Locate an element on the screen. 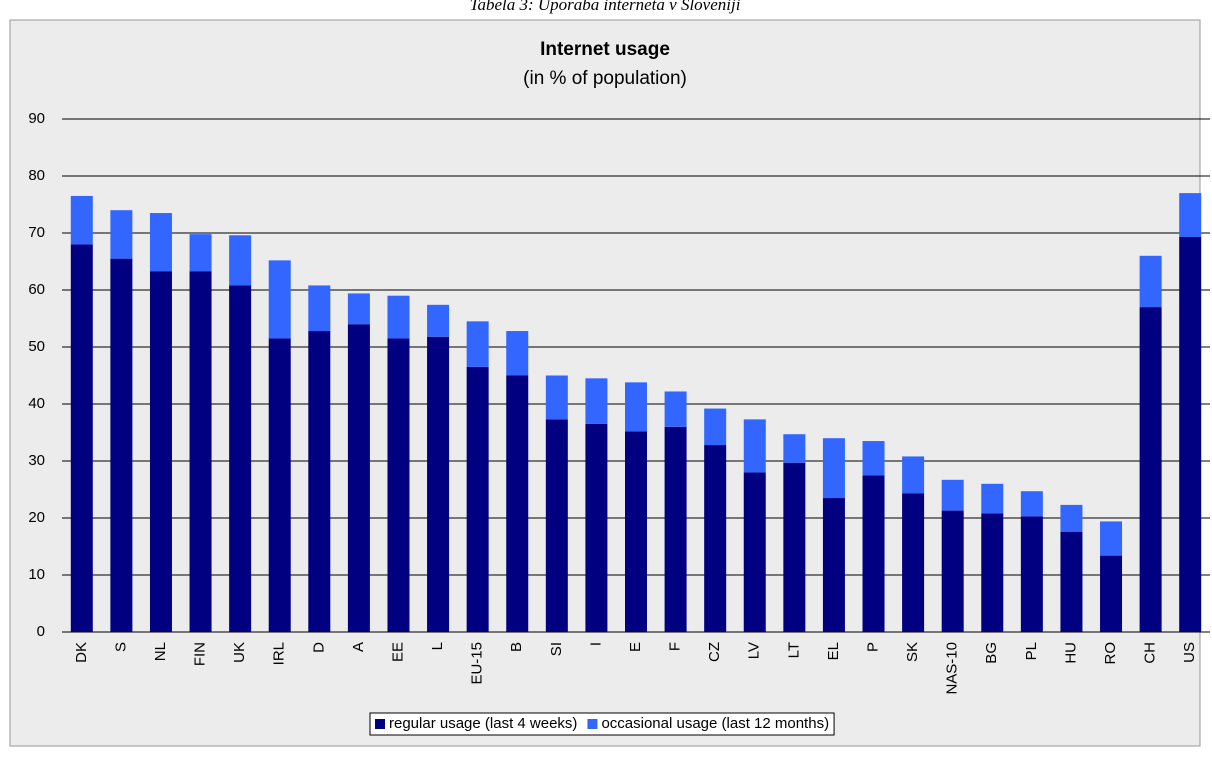  legend-box is located at coordinates (602, 724).